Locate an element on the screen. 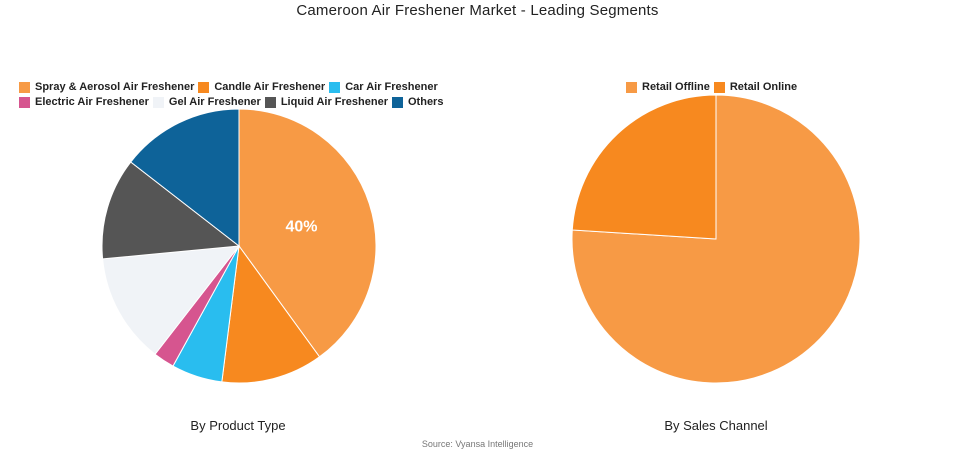 This screenshot has height=454, width=955. source-note: Source: Vyansa Intelligence is located at coordinates (477, 444).